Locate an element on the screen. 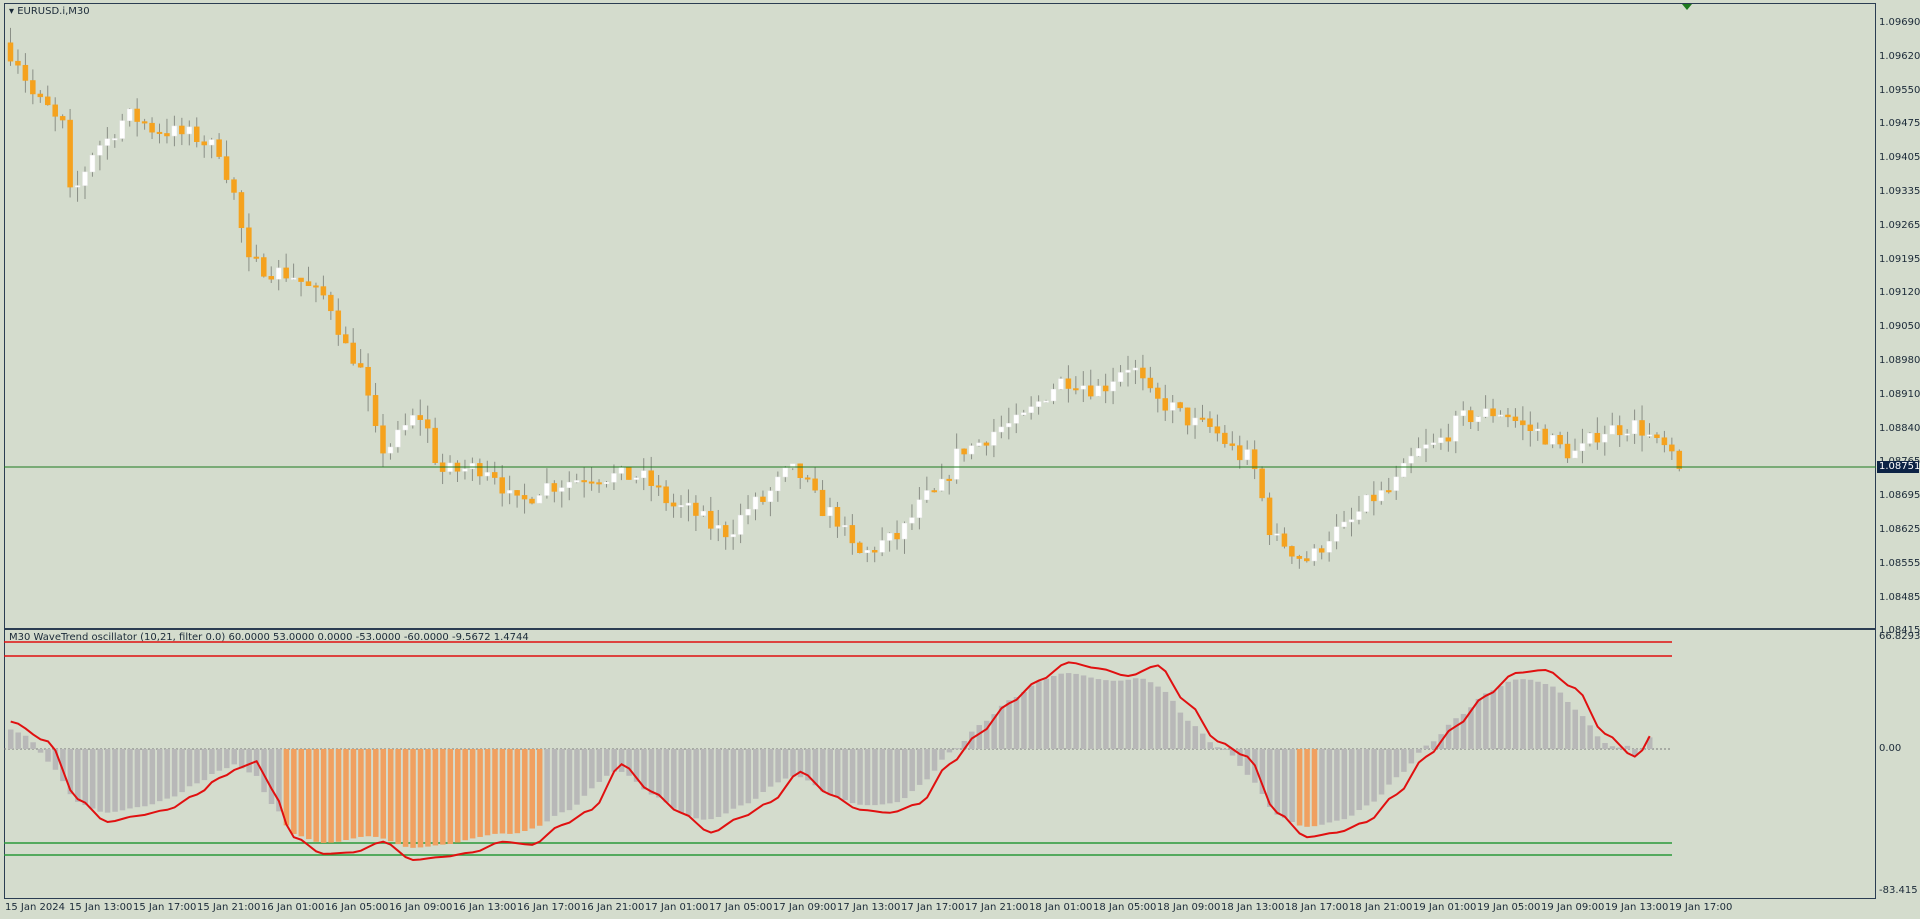  shift-marker-icon is located at coordinates (1687, 7).